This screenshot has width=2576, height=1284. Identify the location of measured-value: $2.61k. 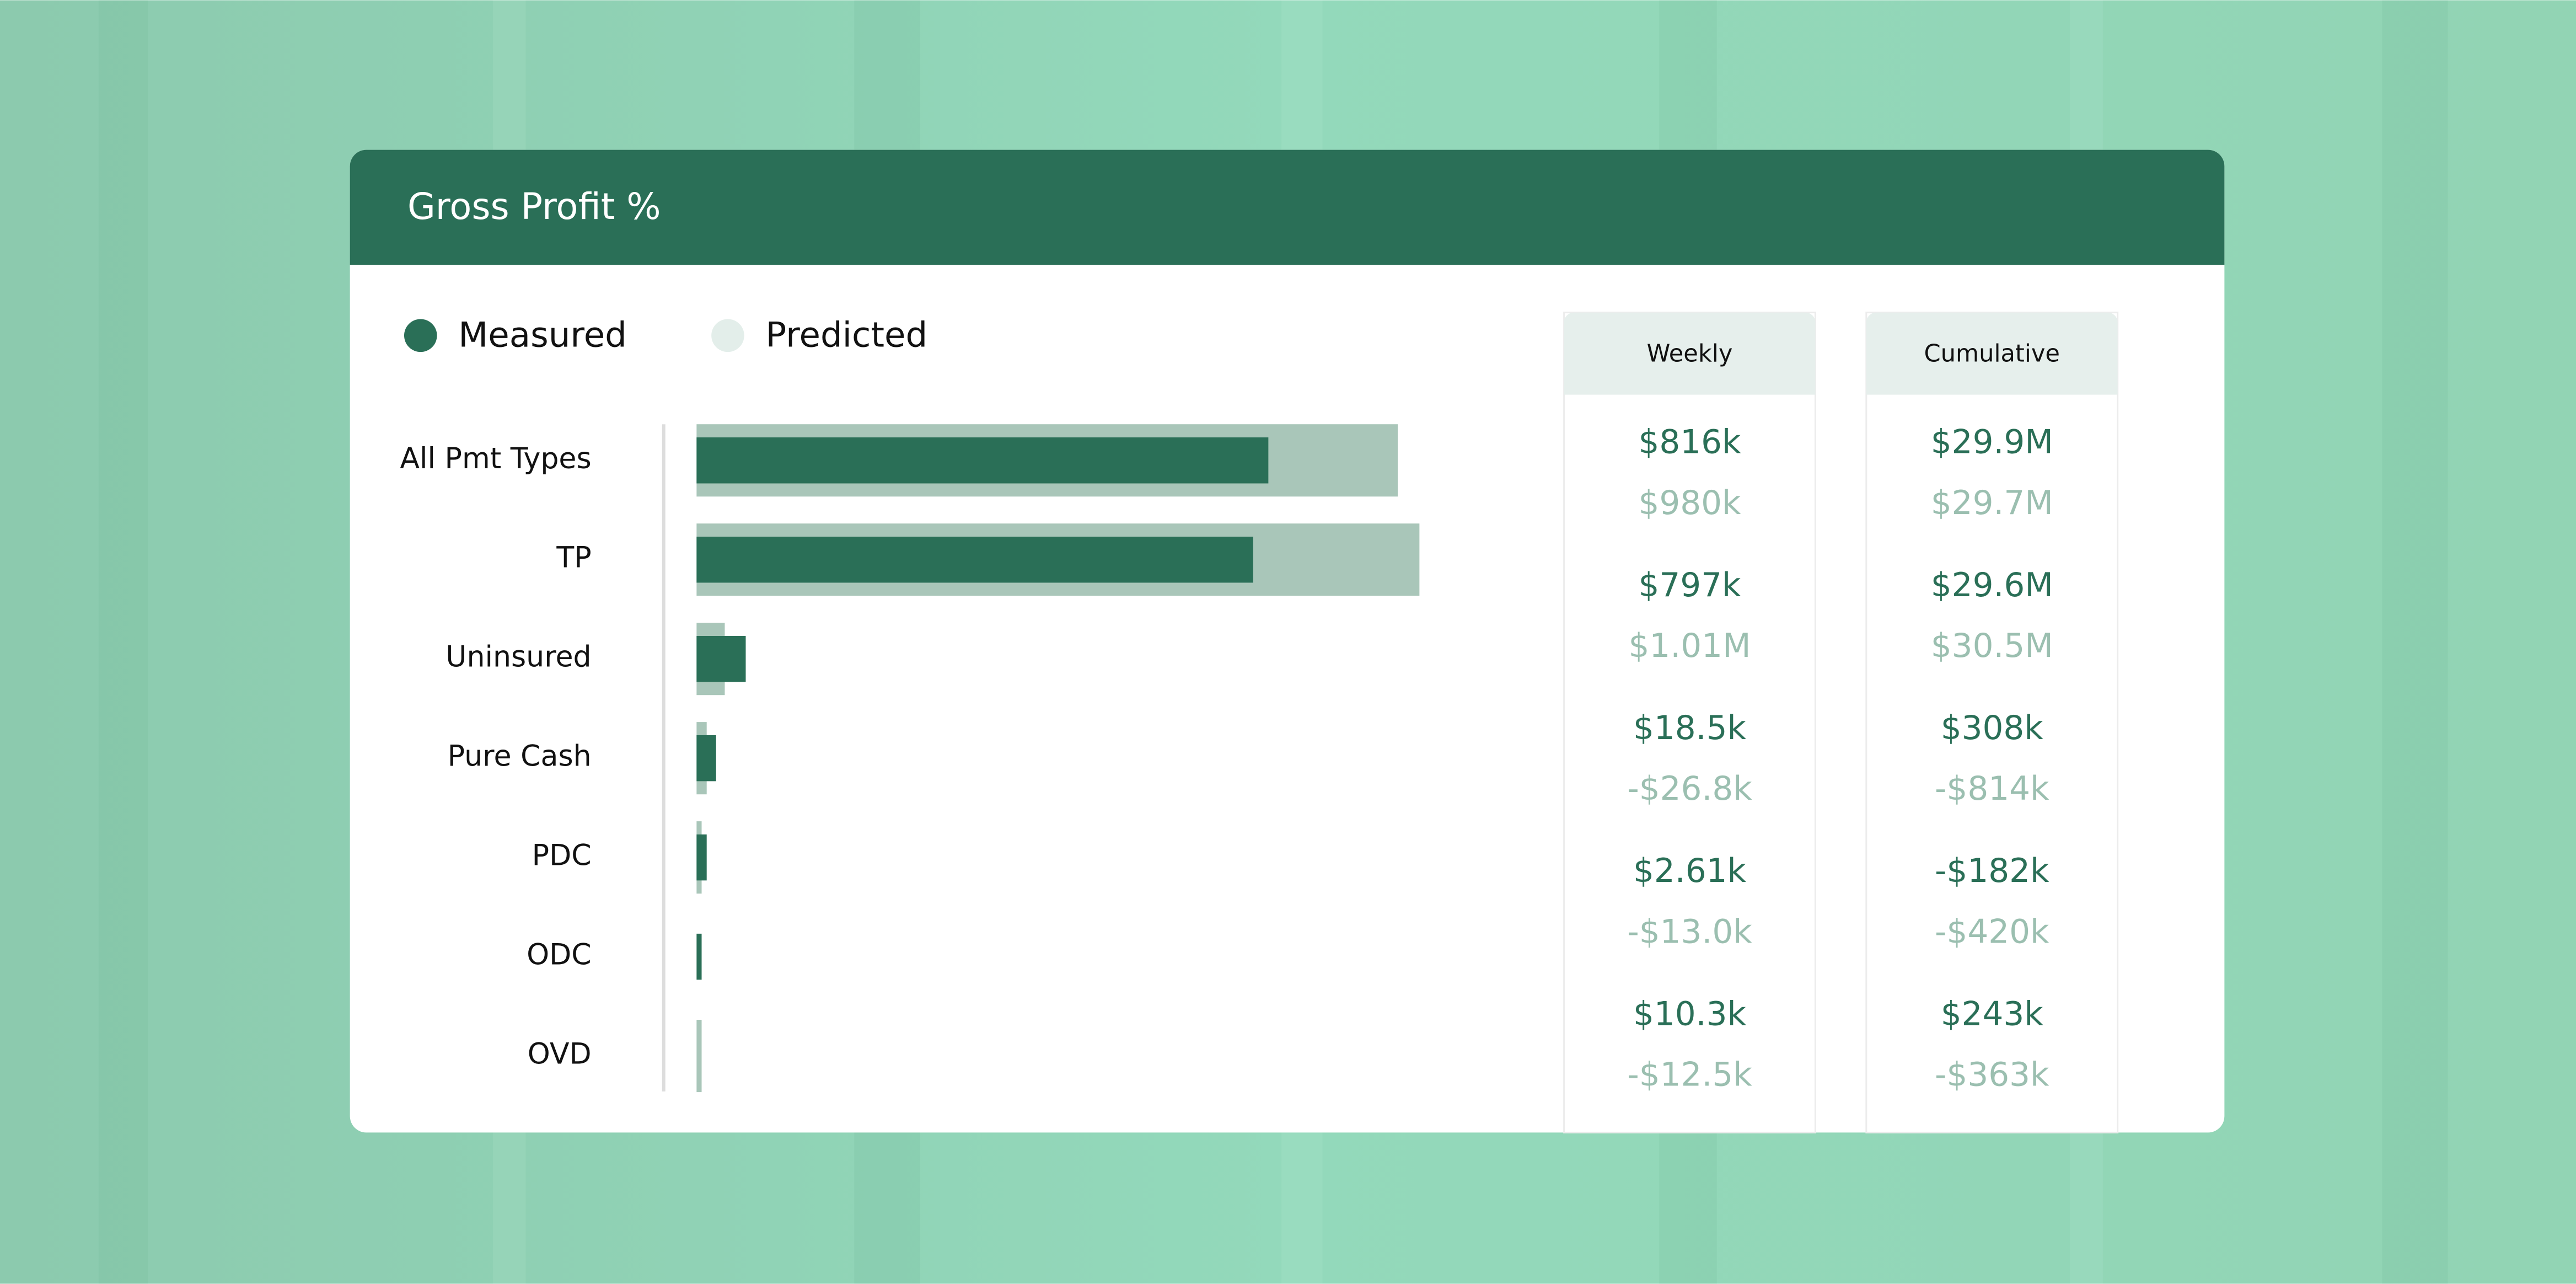
(1690, 871).